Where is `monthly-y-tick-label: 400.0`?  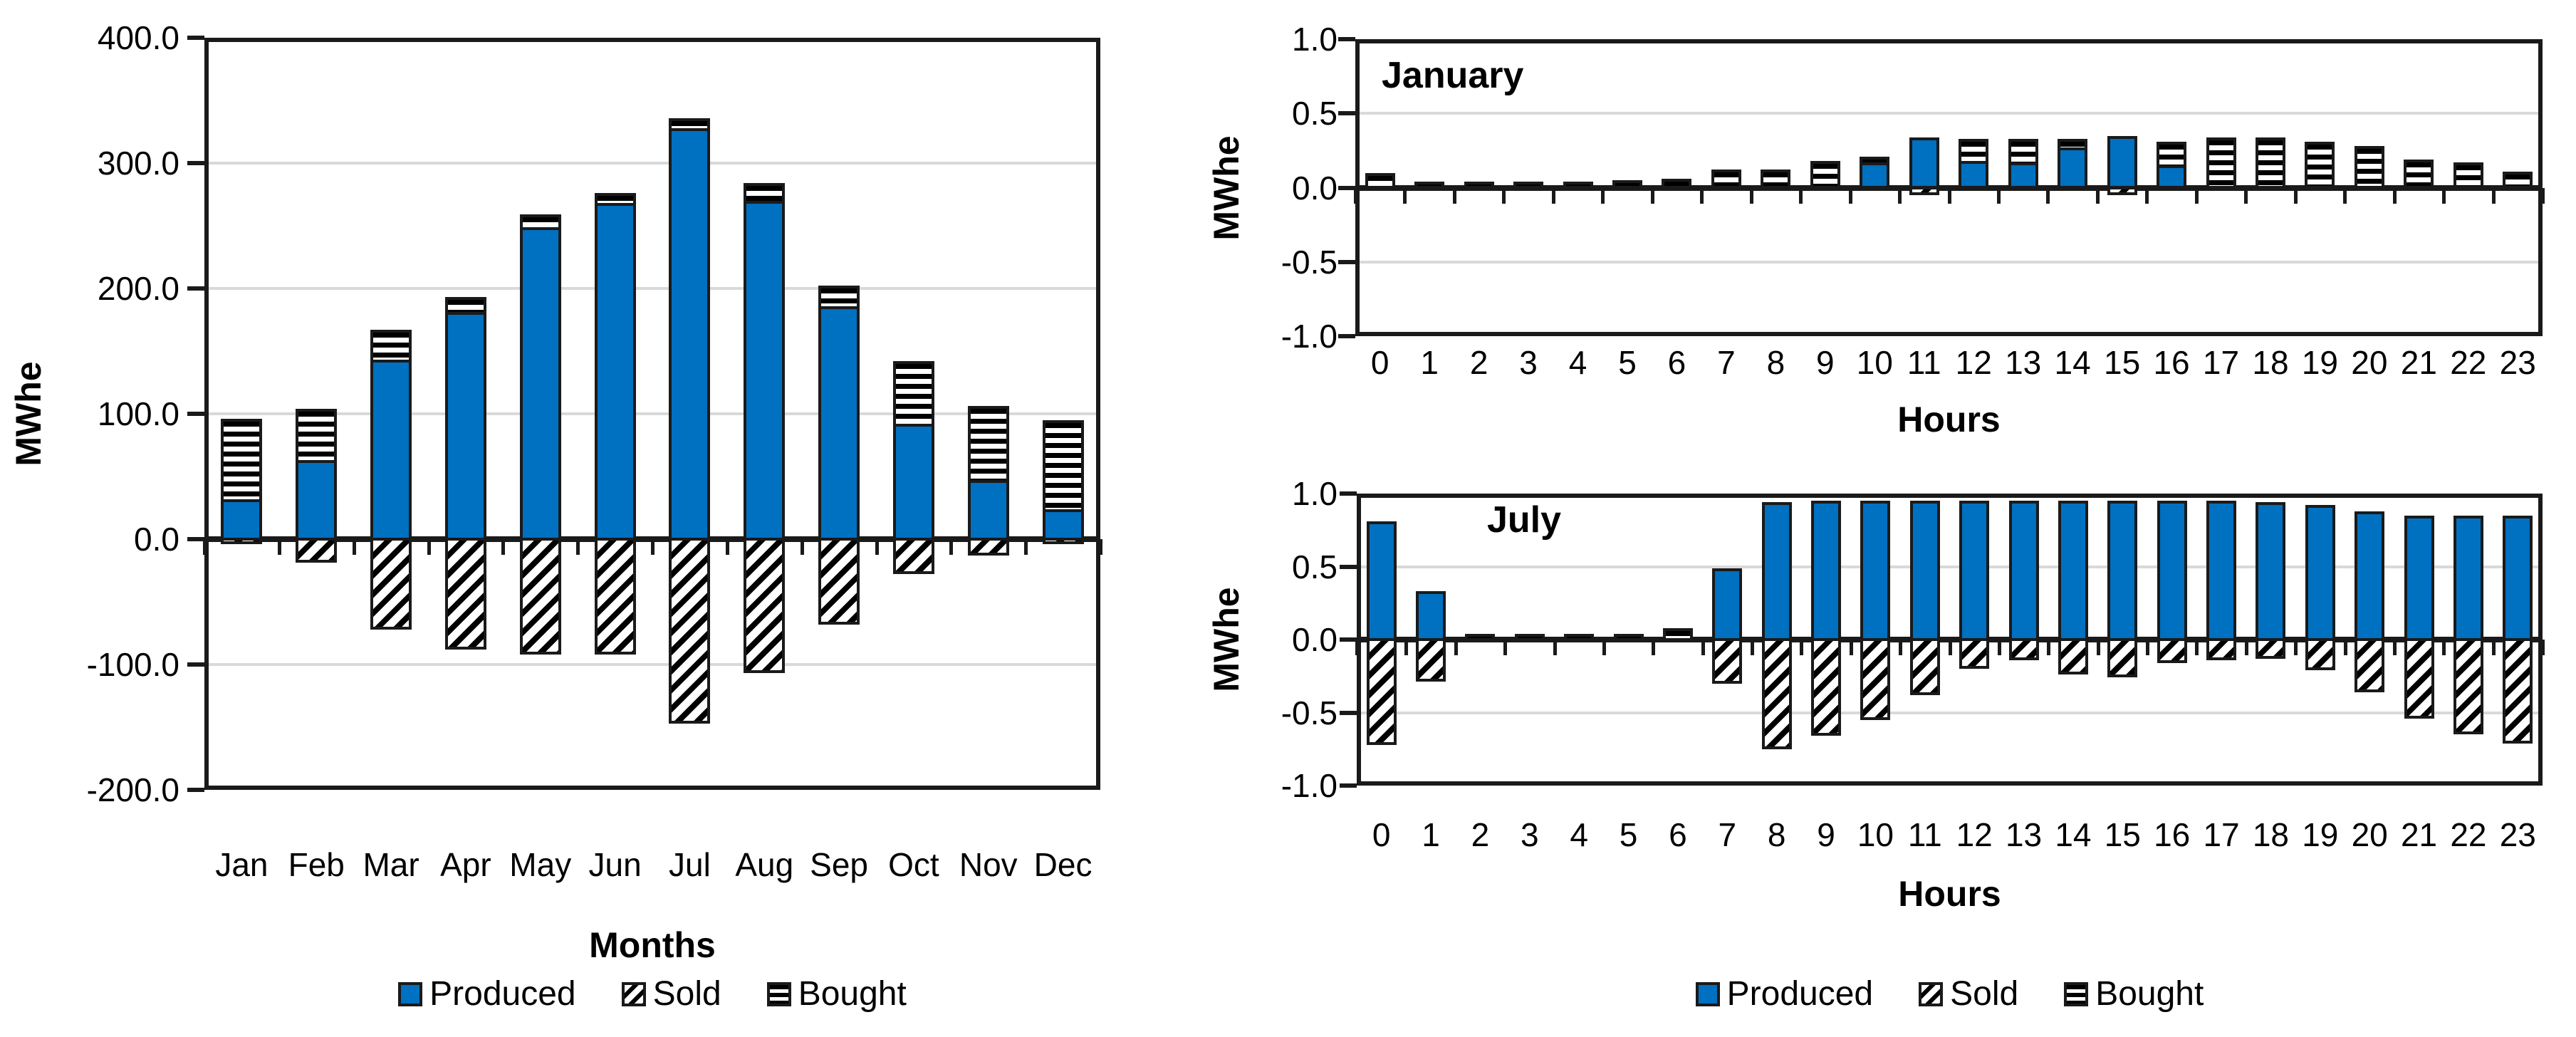 monthly-y-tick-label: 400.0 is located at coordinates (138, 37).